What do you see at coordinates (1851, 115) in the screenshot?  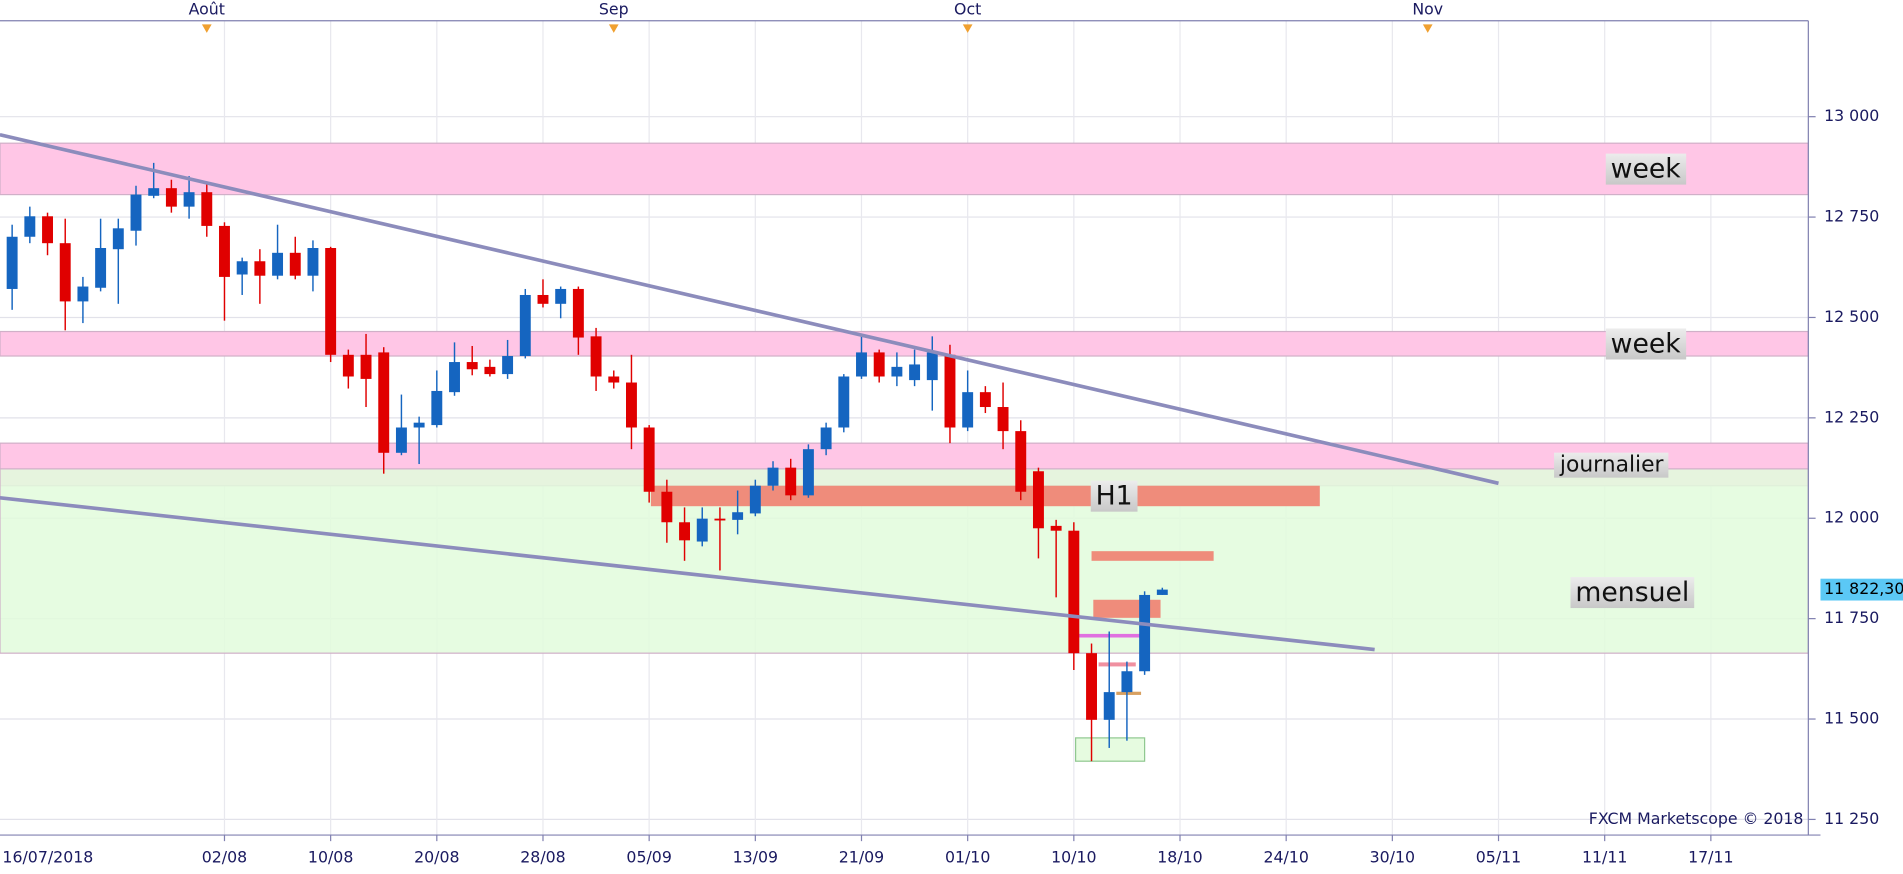 I see `y-tick-label: 13 000` at bounding box center [1851, 115].